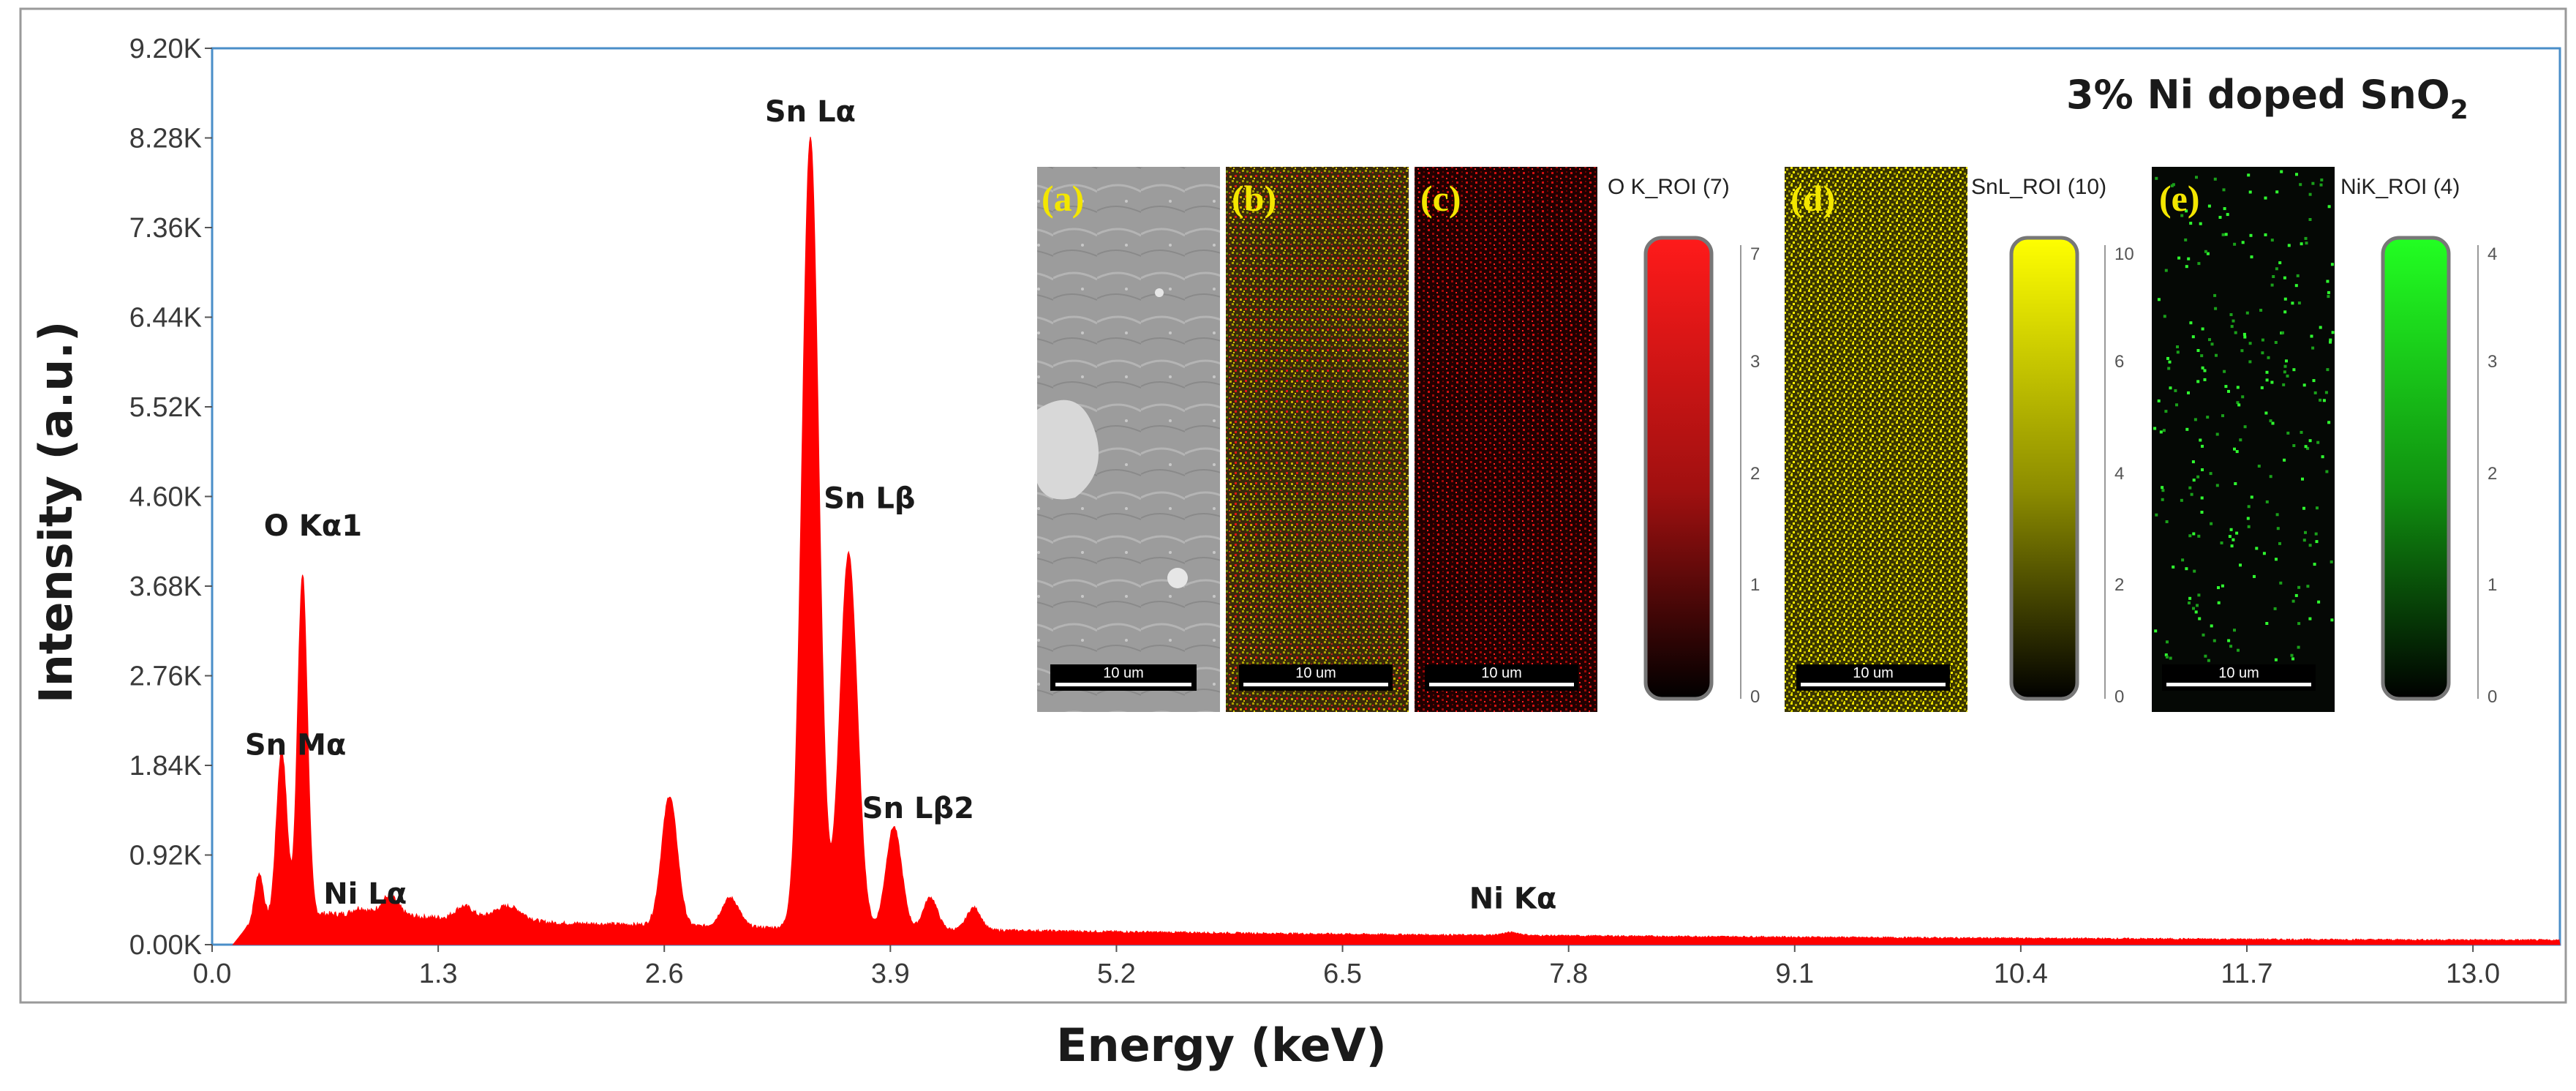 The height and width of the screenshot is (1091, 2576). I want to click on scale-bar-line, so click(1873, 684).